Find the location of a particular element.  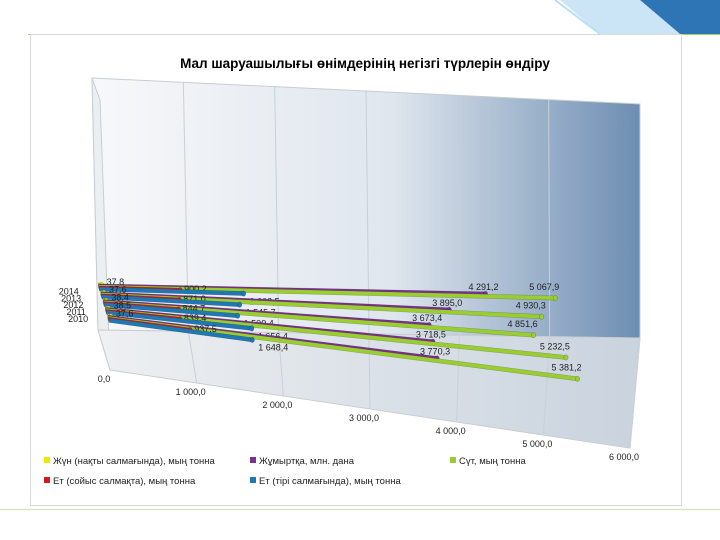

data-label: 3 770,3 is located at coordinates (435, 351).